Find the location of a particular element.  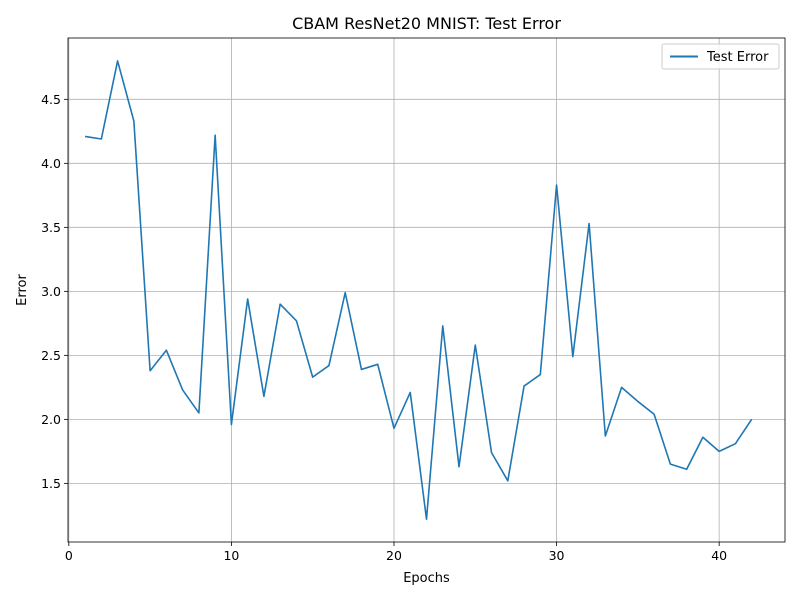

x-tick-label: 10 is located at coordinates (231, 555).